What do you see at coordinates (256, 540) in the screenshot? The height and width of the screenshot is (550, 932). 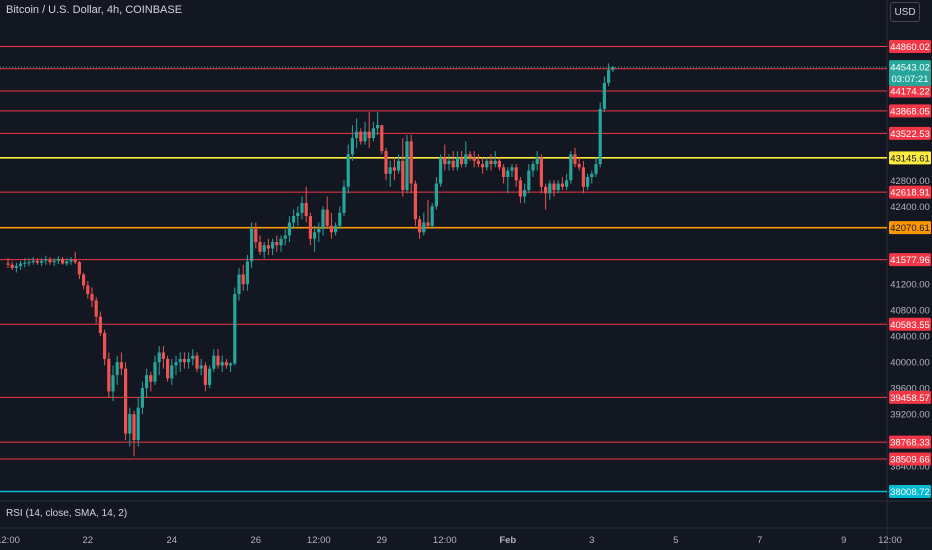 I see `time-tick-label: 26` at bounding box center [256, 540].